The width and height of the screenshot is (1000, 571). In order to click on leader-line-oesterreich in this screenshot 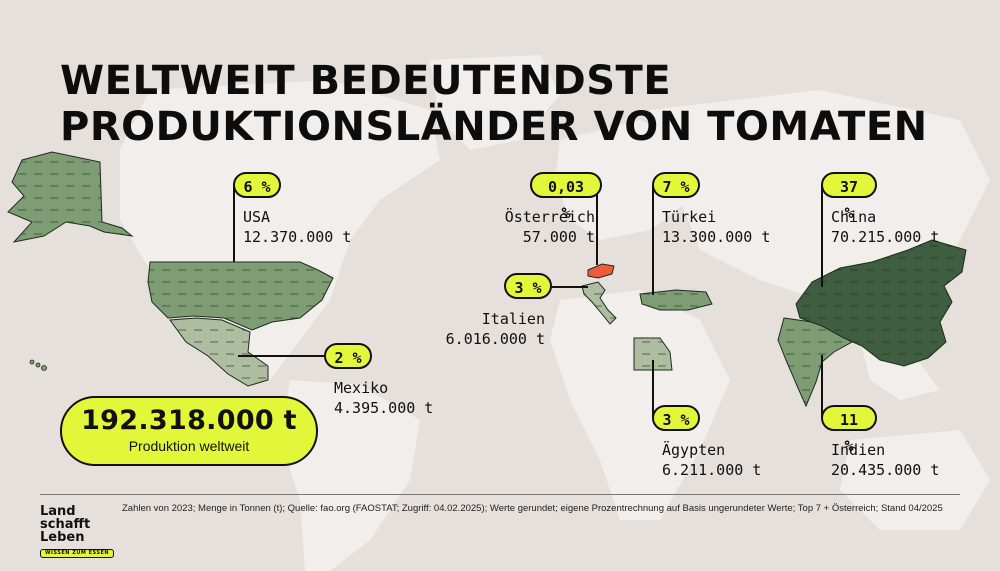, I will do `click(597, 225)`.